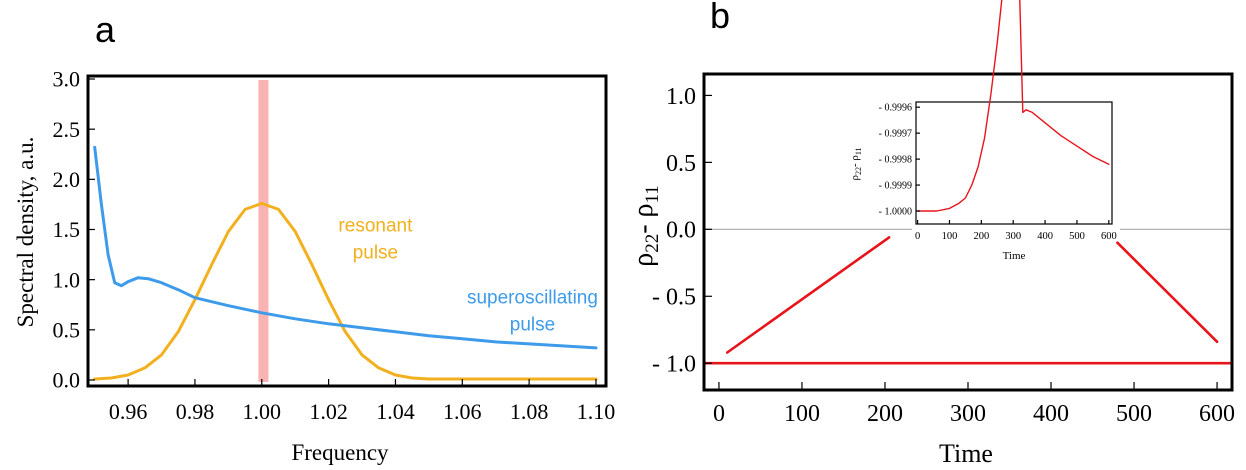  I want to click on b-y-tick-label-2: 0.0, so click(681, 231).